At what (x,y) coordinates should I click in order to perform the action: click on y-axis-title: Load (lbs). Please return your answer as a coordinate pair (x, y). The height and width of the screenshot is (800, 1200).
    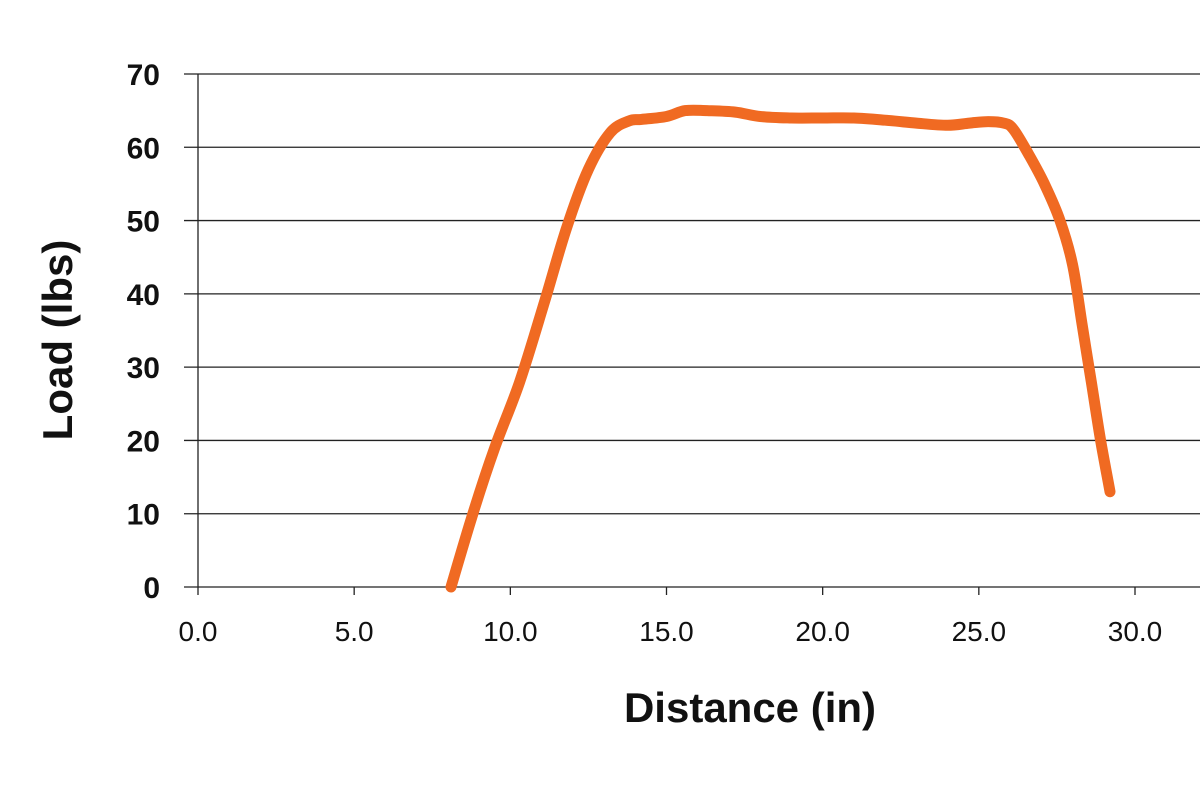
    Looking at the image, I should click on (57, 340).